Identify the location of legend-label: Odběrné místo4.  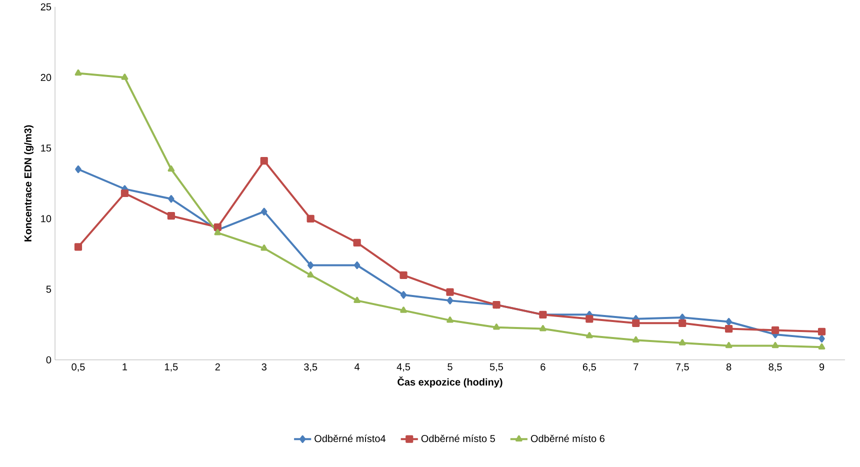
(350, 438).